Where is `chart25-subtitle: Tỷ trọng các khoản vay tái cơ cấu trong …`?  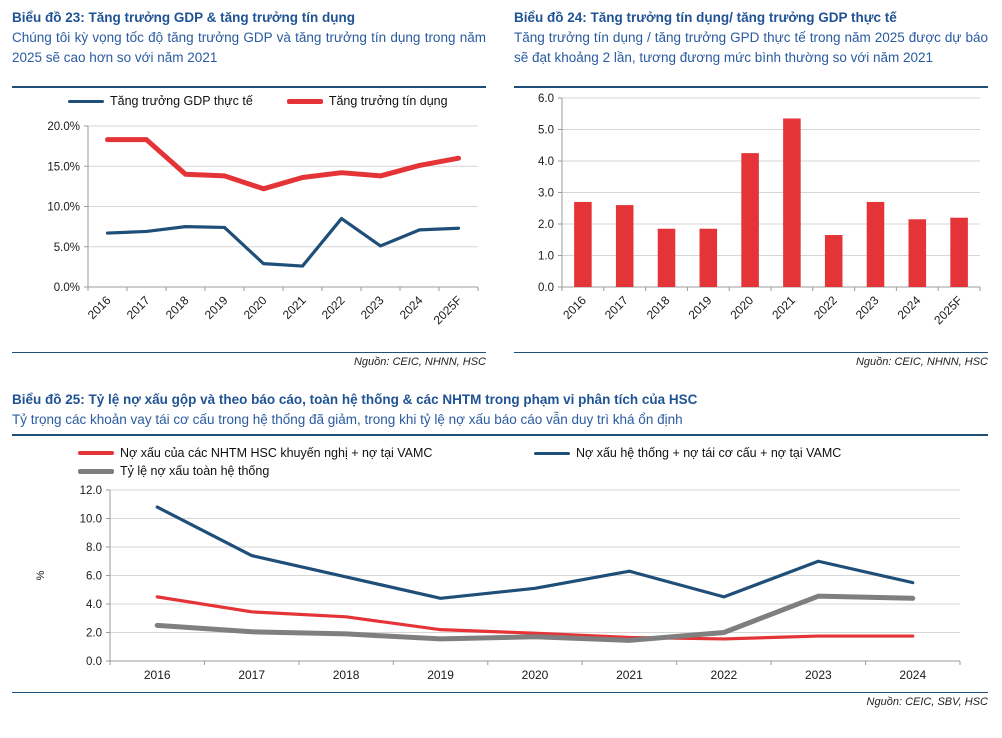
chart25-subtitle: Tỷ trọng các khoản vay tái cơ cấu trong … is located at coordinates (347, 419).